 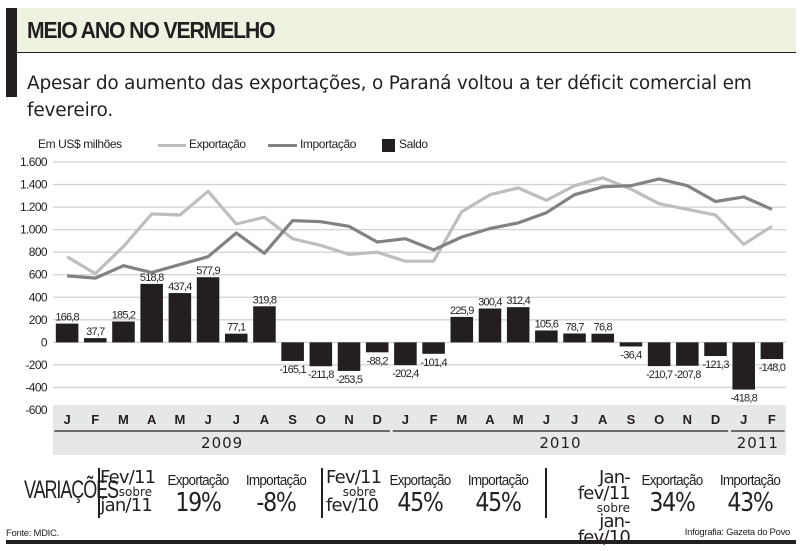 I want to click on legend-swatch-exportacao, so click(x=172, y=145).